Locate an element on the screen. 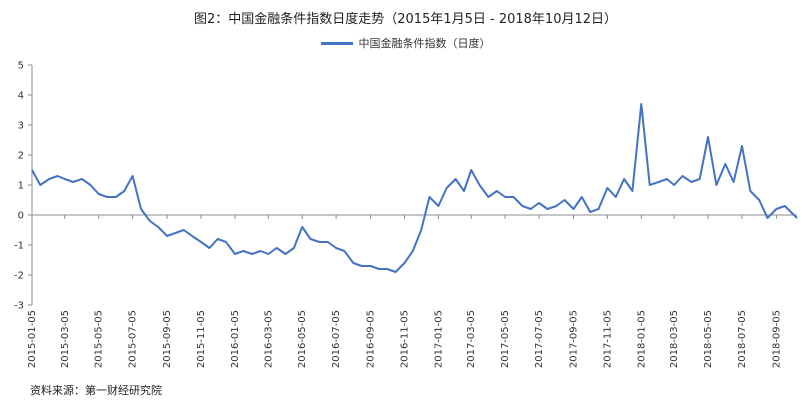  x-tick-label: 2017-07-05 is located at coordinates (539, 339).